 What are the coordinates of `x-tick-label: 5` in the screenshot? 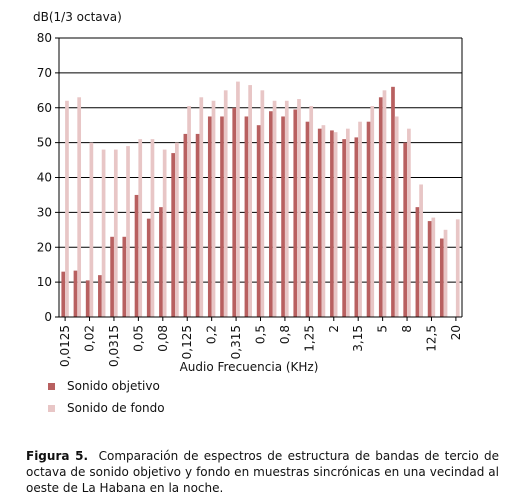 It's located at (383, 329).